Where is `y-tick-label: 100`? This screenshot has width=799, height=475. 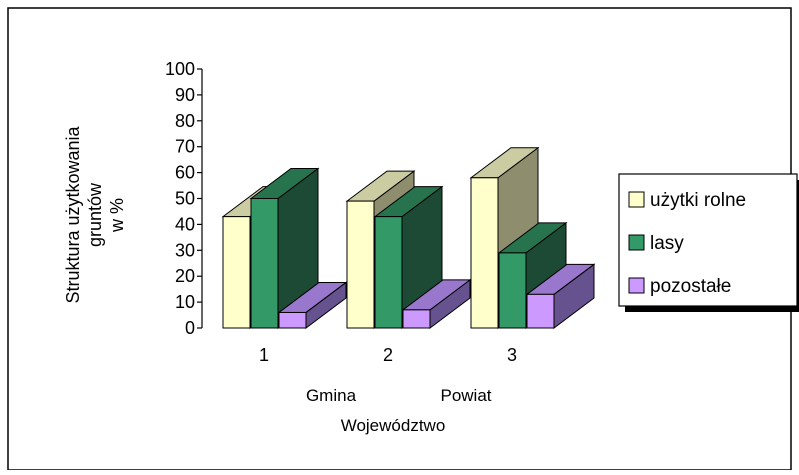
y-tick-label: 100 is located at coordinates (180, 69).